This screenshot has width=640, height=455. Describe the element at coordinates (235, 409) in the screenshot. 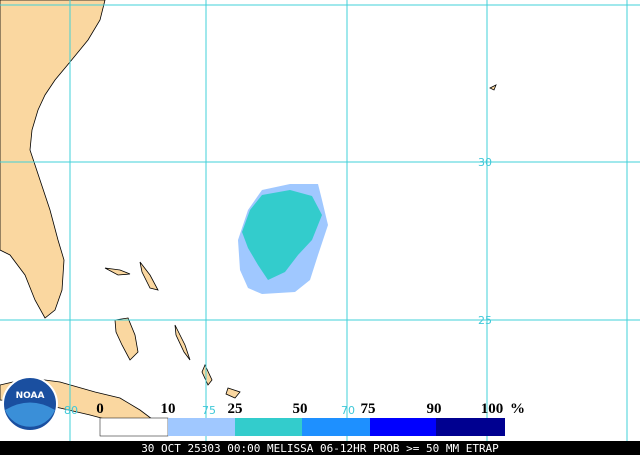

I see `legend-label: 25` at that location.